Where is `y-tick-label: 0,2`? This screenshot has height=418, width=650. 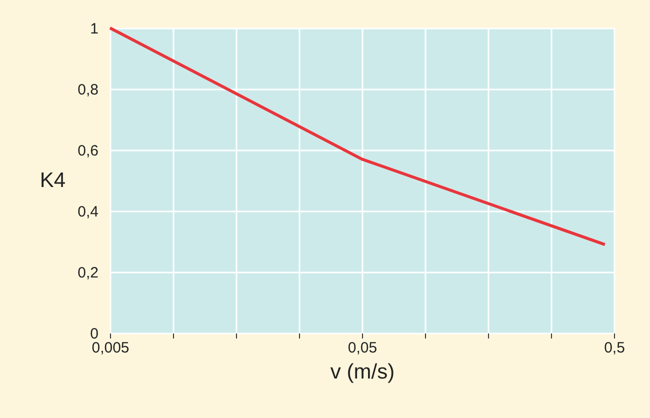
y-tick-label: 0,2 is located at coordinates (88, 273).